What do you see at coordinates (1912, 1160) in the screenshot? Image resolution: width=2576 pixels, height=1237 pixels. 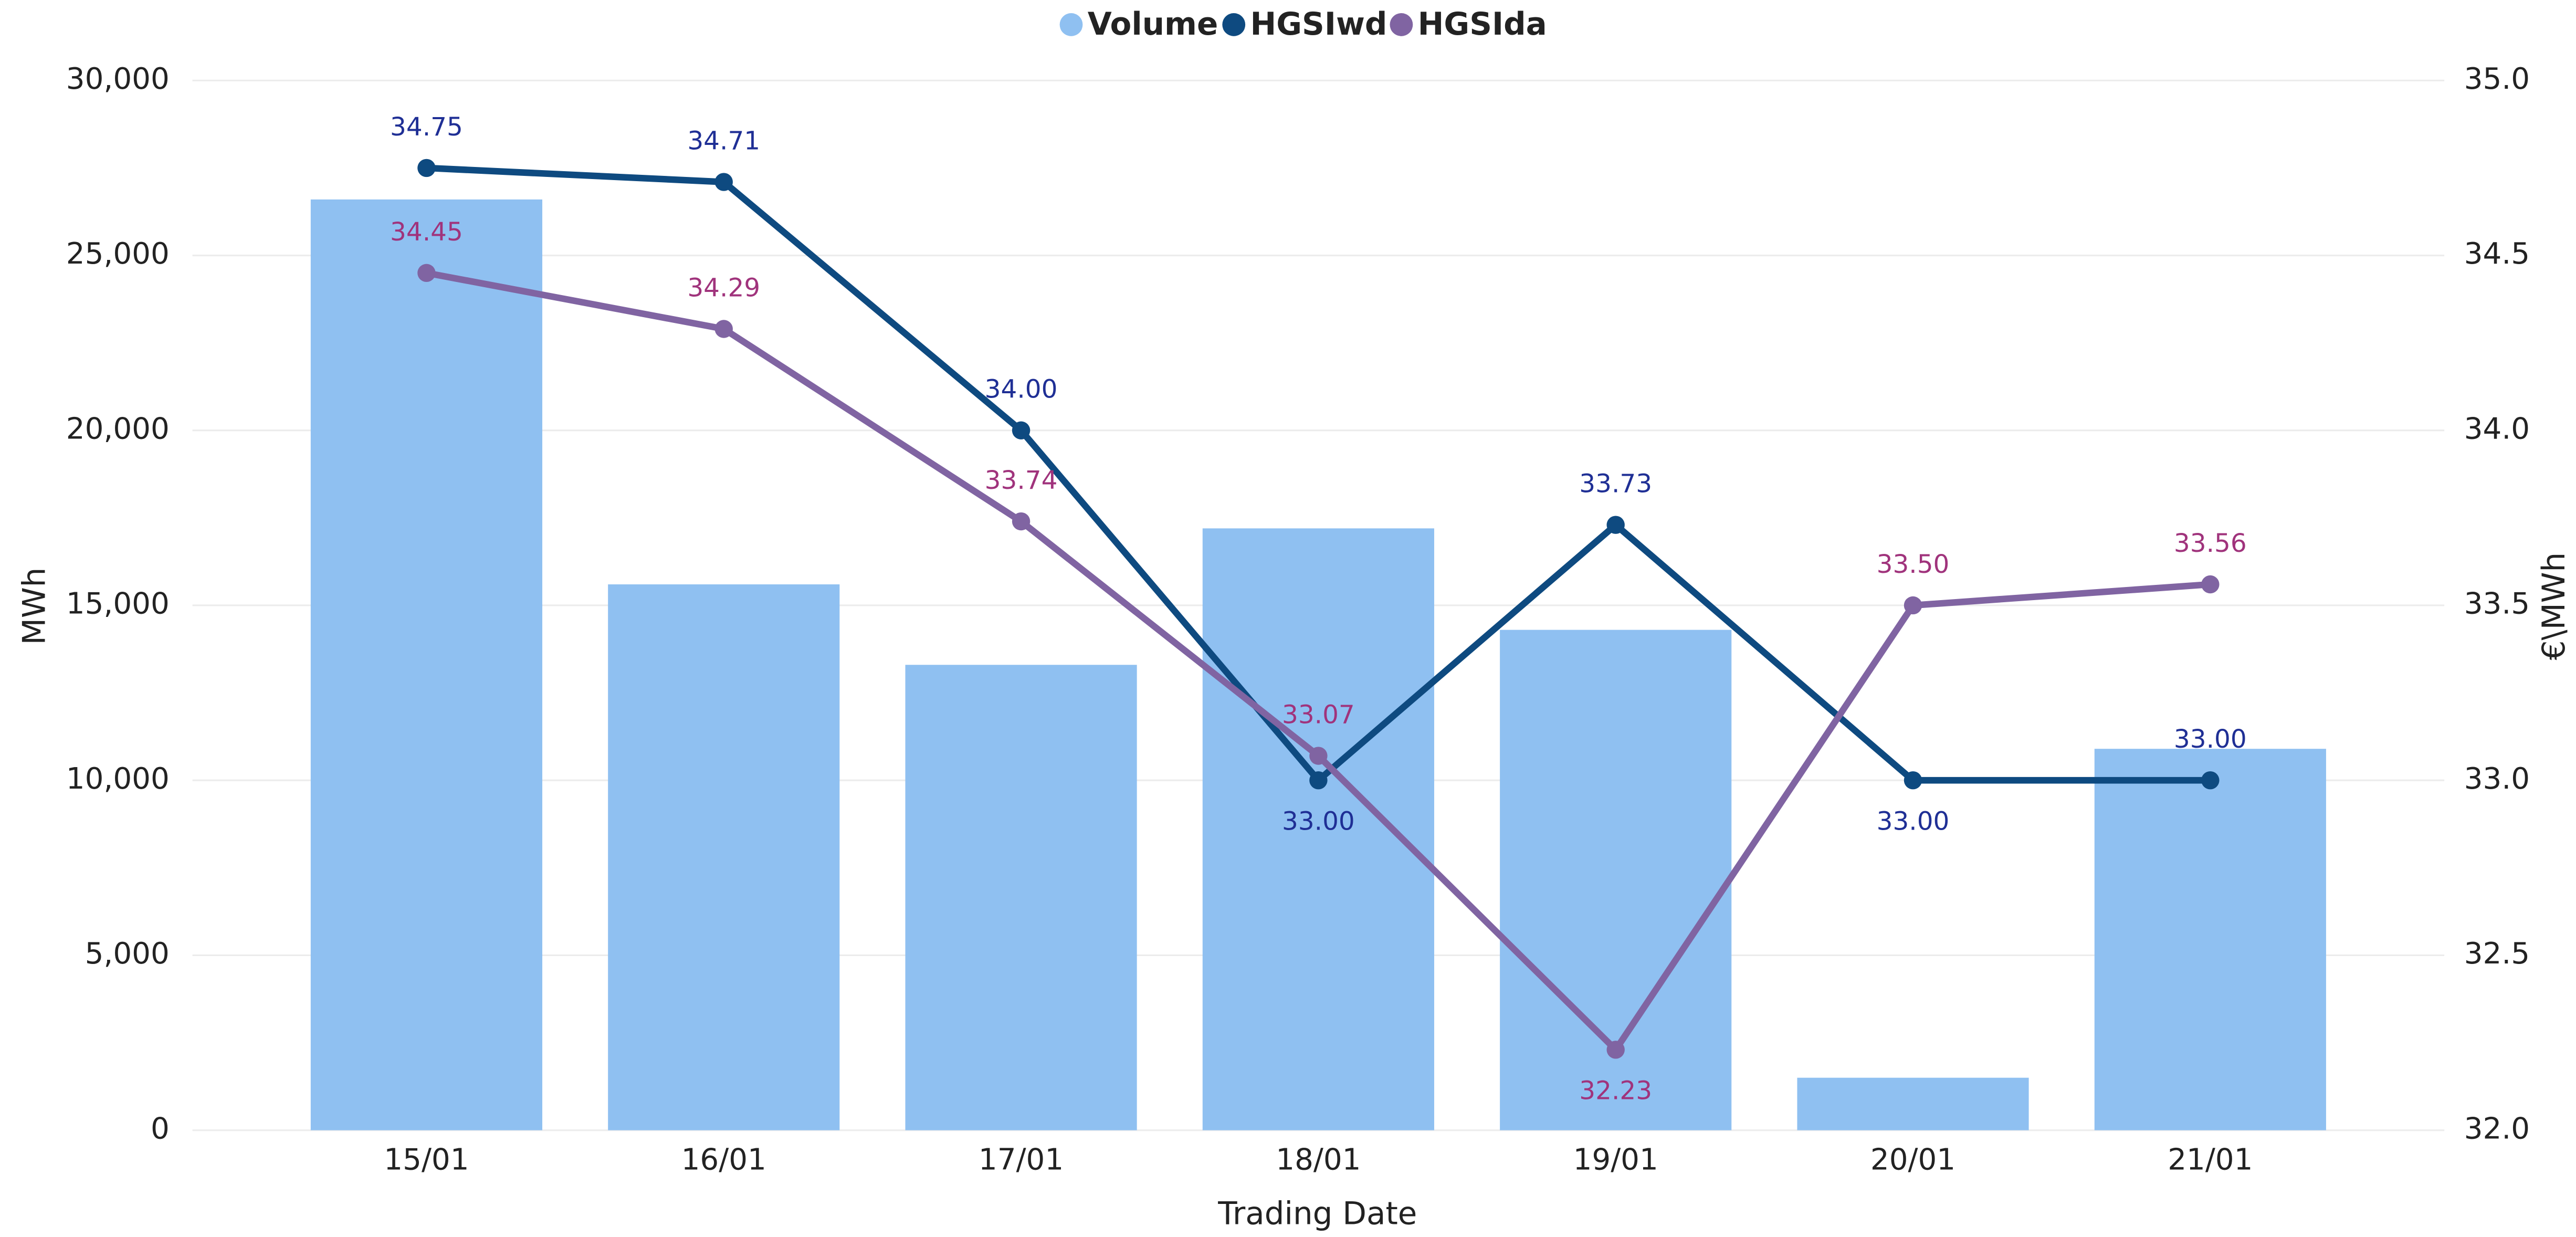 I see `x-tick-label: 20/01` at bounding box center [1912, 1160].